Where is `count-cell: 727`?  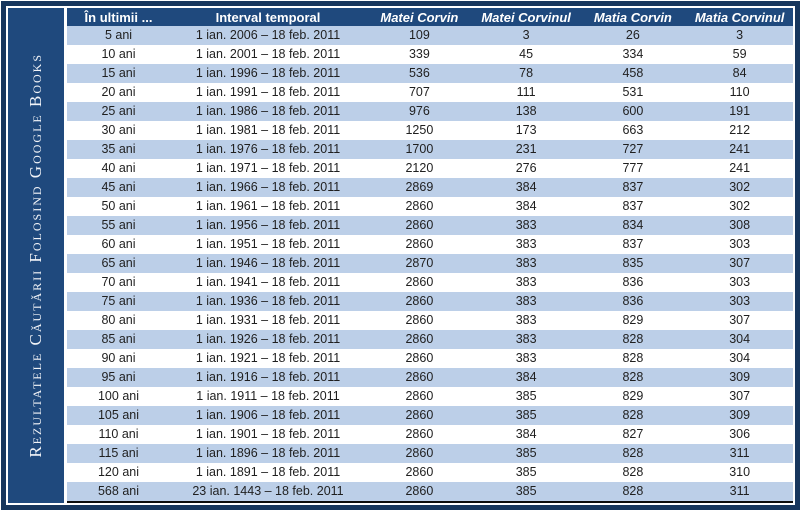
count-cell: 727 is located at coordinates (633, 149).